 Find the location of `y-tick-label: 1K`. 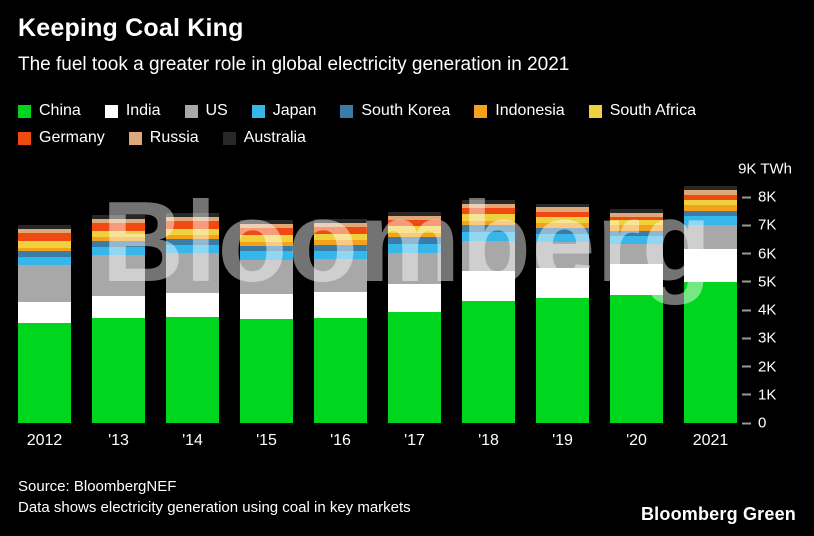

y-tick-label: 1K is located at coordinates (767, 395).